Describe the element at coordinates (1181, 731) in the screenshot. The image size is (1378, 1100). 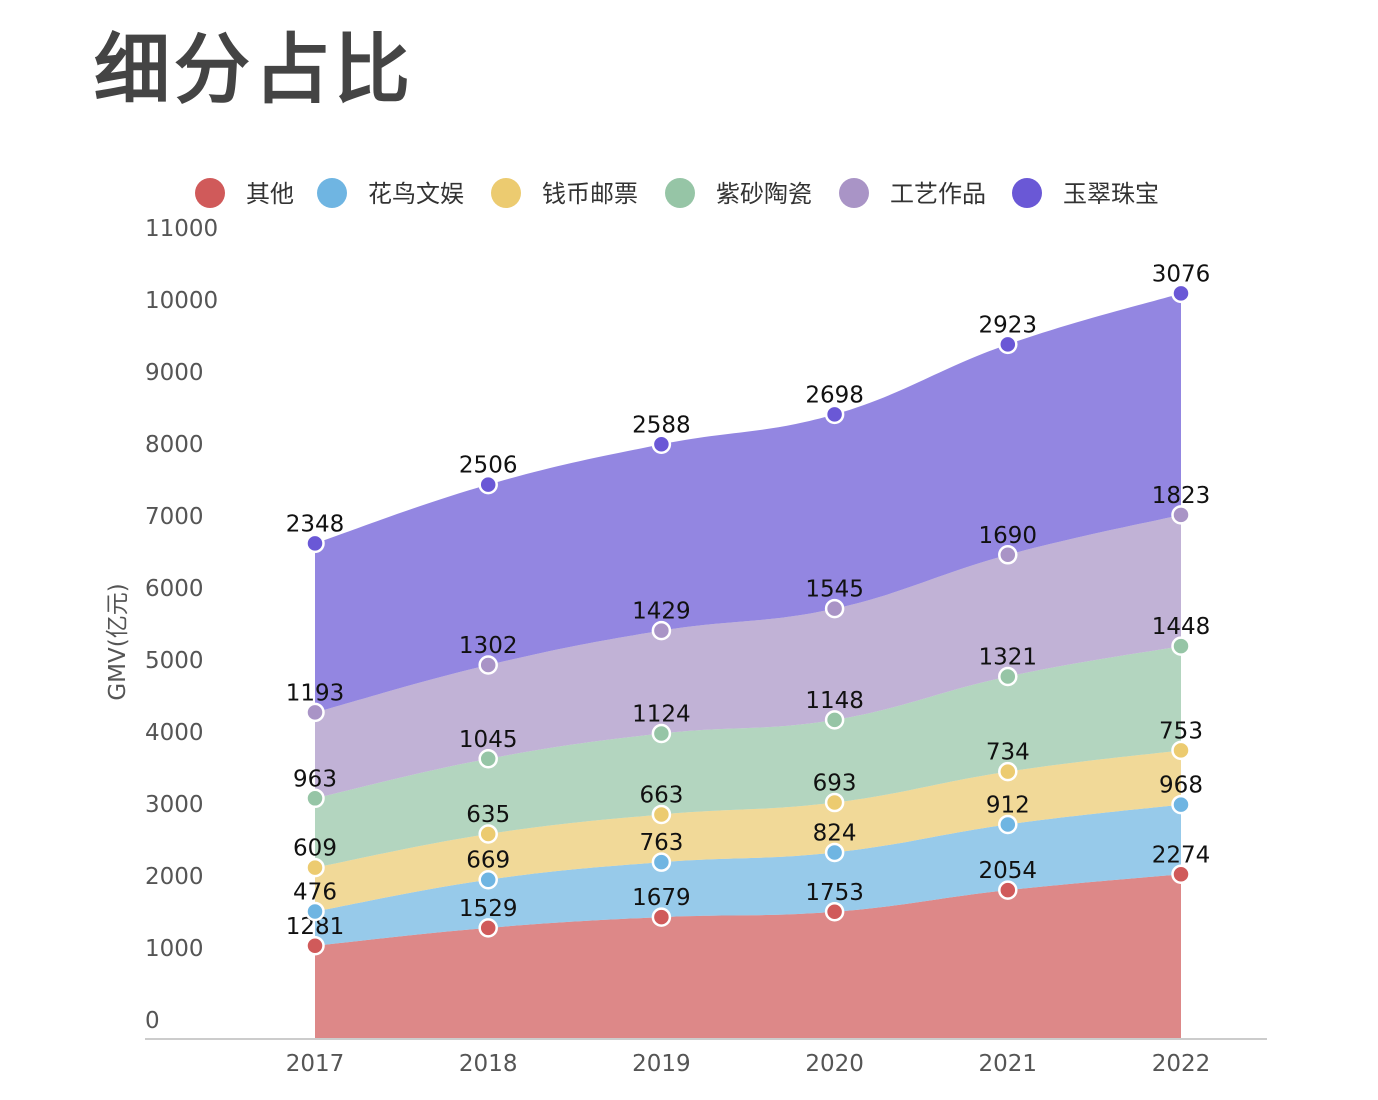
I see `data-label: 753` at that location.